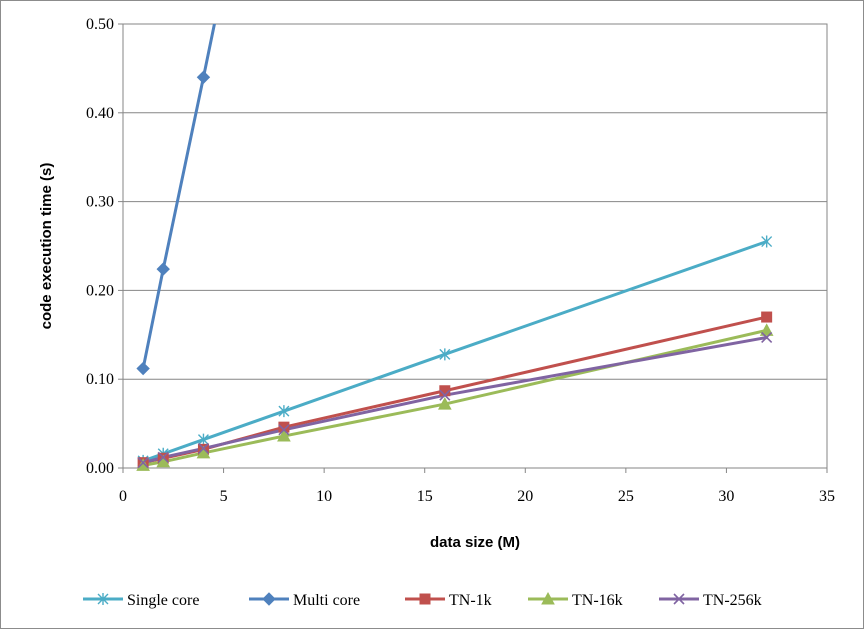 The image size is (864, 633). I want to click on series-line-multi-core, so click(178, 197).